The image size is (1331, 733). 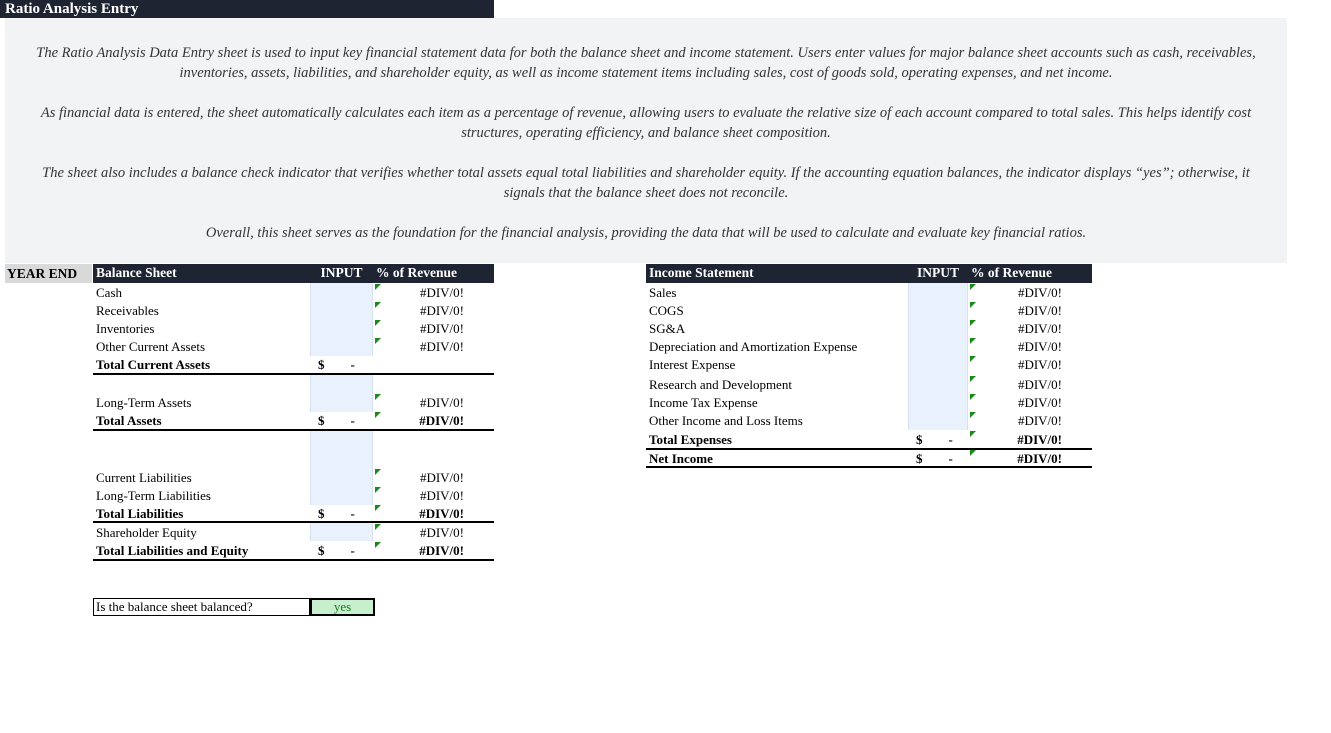 What do you see at coordinates (681, 458) in the screenshot?
I see `row-label: Net Income` at bounding box center [681, 458].